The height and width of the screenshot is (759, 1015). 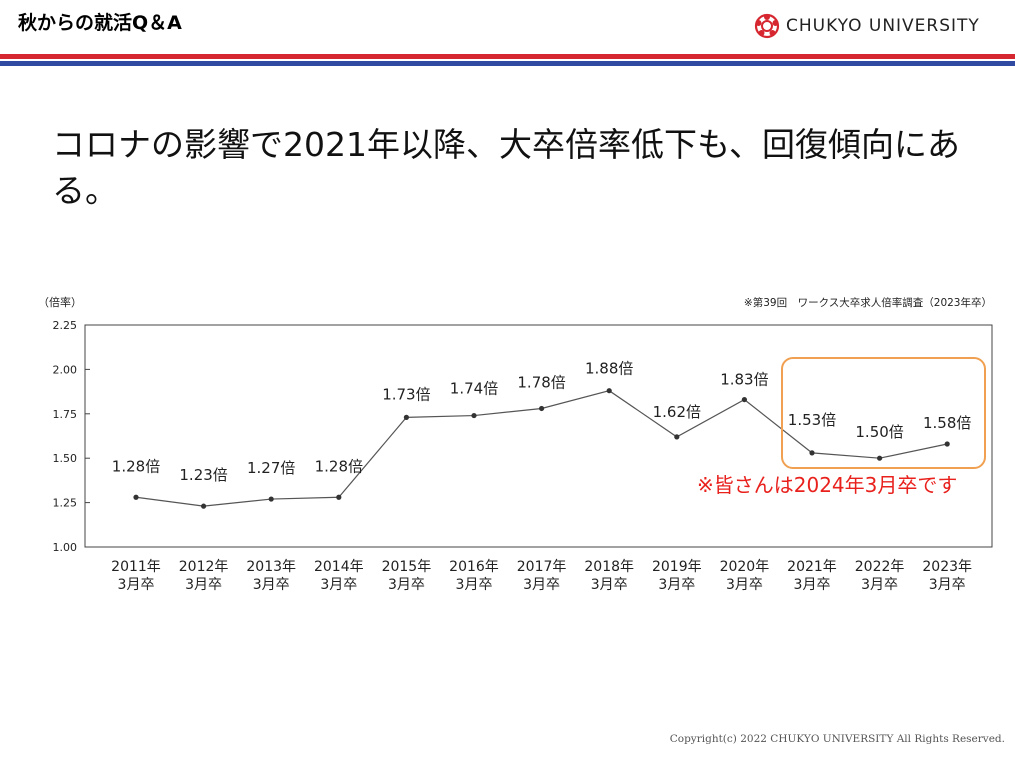 What do you see at coordinates (609, 369) in the screenshot?
I see `data-label: 1.88倍` at bounding box center [609, 369].